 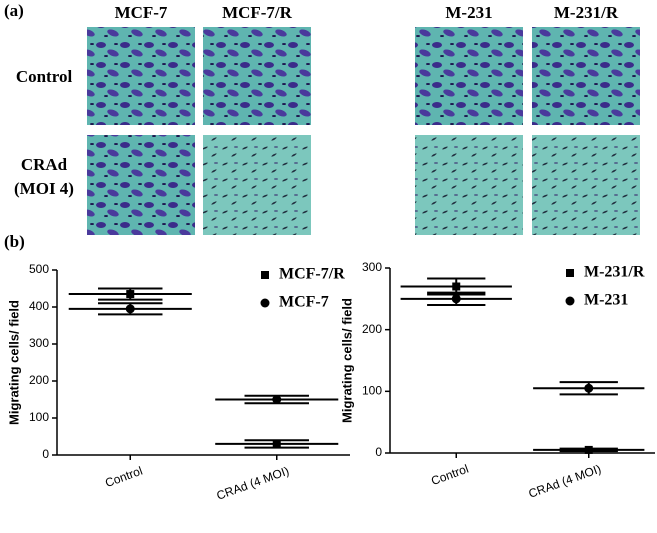 What do you see at coordinates (312, 274) in the screenshot?
I see `legend-label: MCF-7/R` at bounding box center [312, 274].